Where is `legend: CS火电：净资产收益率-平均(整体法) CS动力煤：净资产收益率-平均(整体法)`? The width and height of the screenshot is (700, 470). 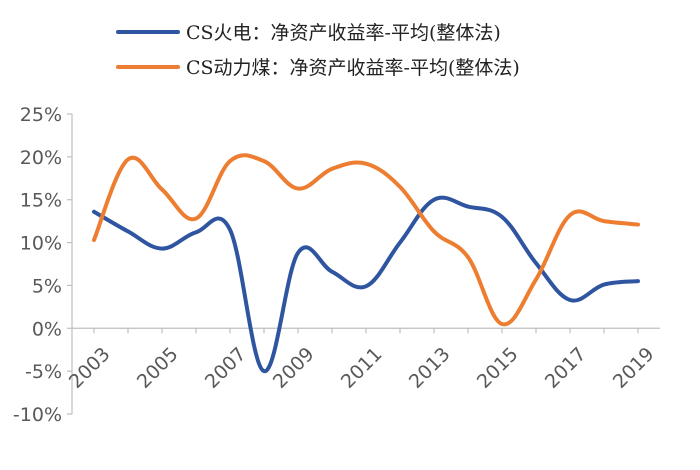 legend: CS火电：净资产收益率-平均(整体法) CS动力煤：净资产收益率-平均(整体法) is located at coordinates (318, 50).